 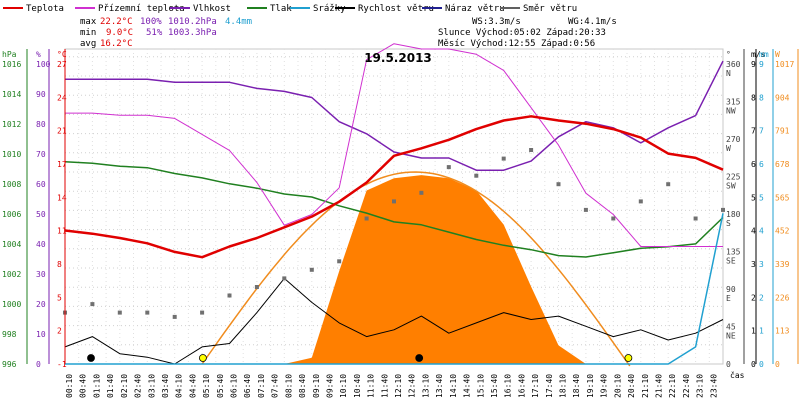 I want to click on direction-tick: 225, so click(x=733, y=177).